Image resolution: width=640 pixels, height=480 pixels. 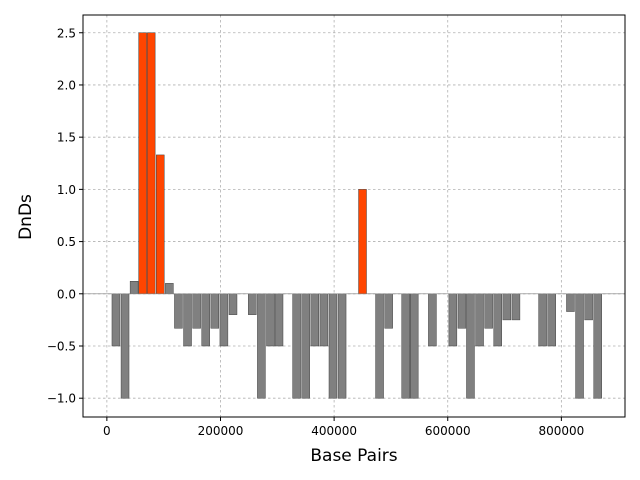 What do you see at coordinates (66, 33) in the screenshot?
I see `y-tick-label: 2.5` at bounding box center [66, 33].